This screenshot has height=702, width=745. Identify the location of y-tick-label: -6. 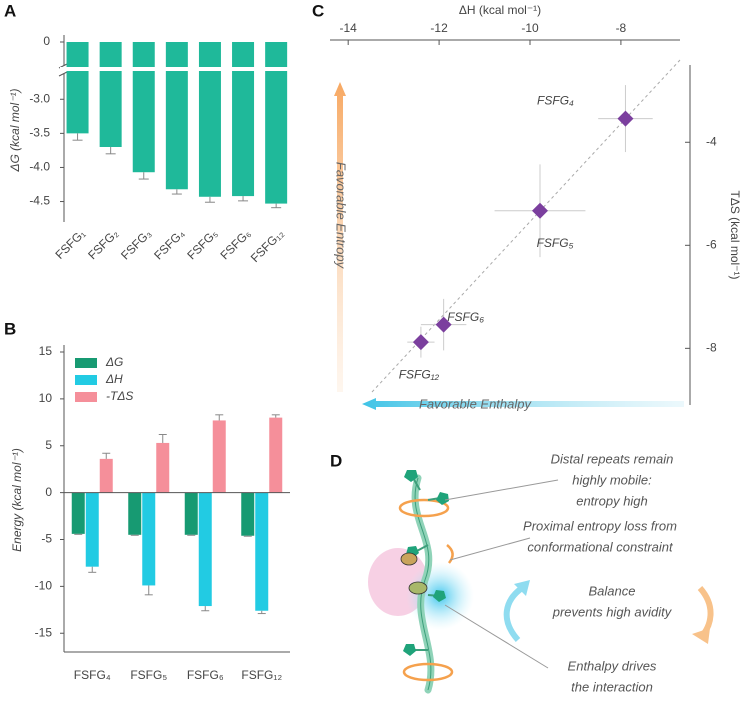
(711, 244).